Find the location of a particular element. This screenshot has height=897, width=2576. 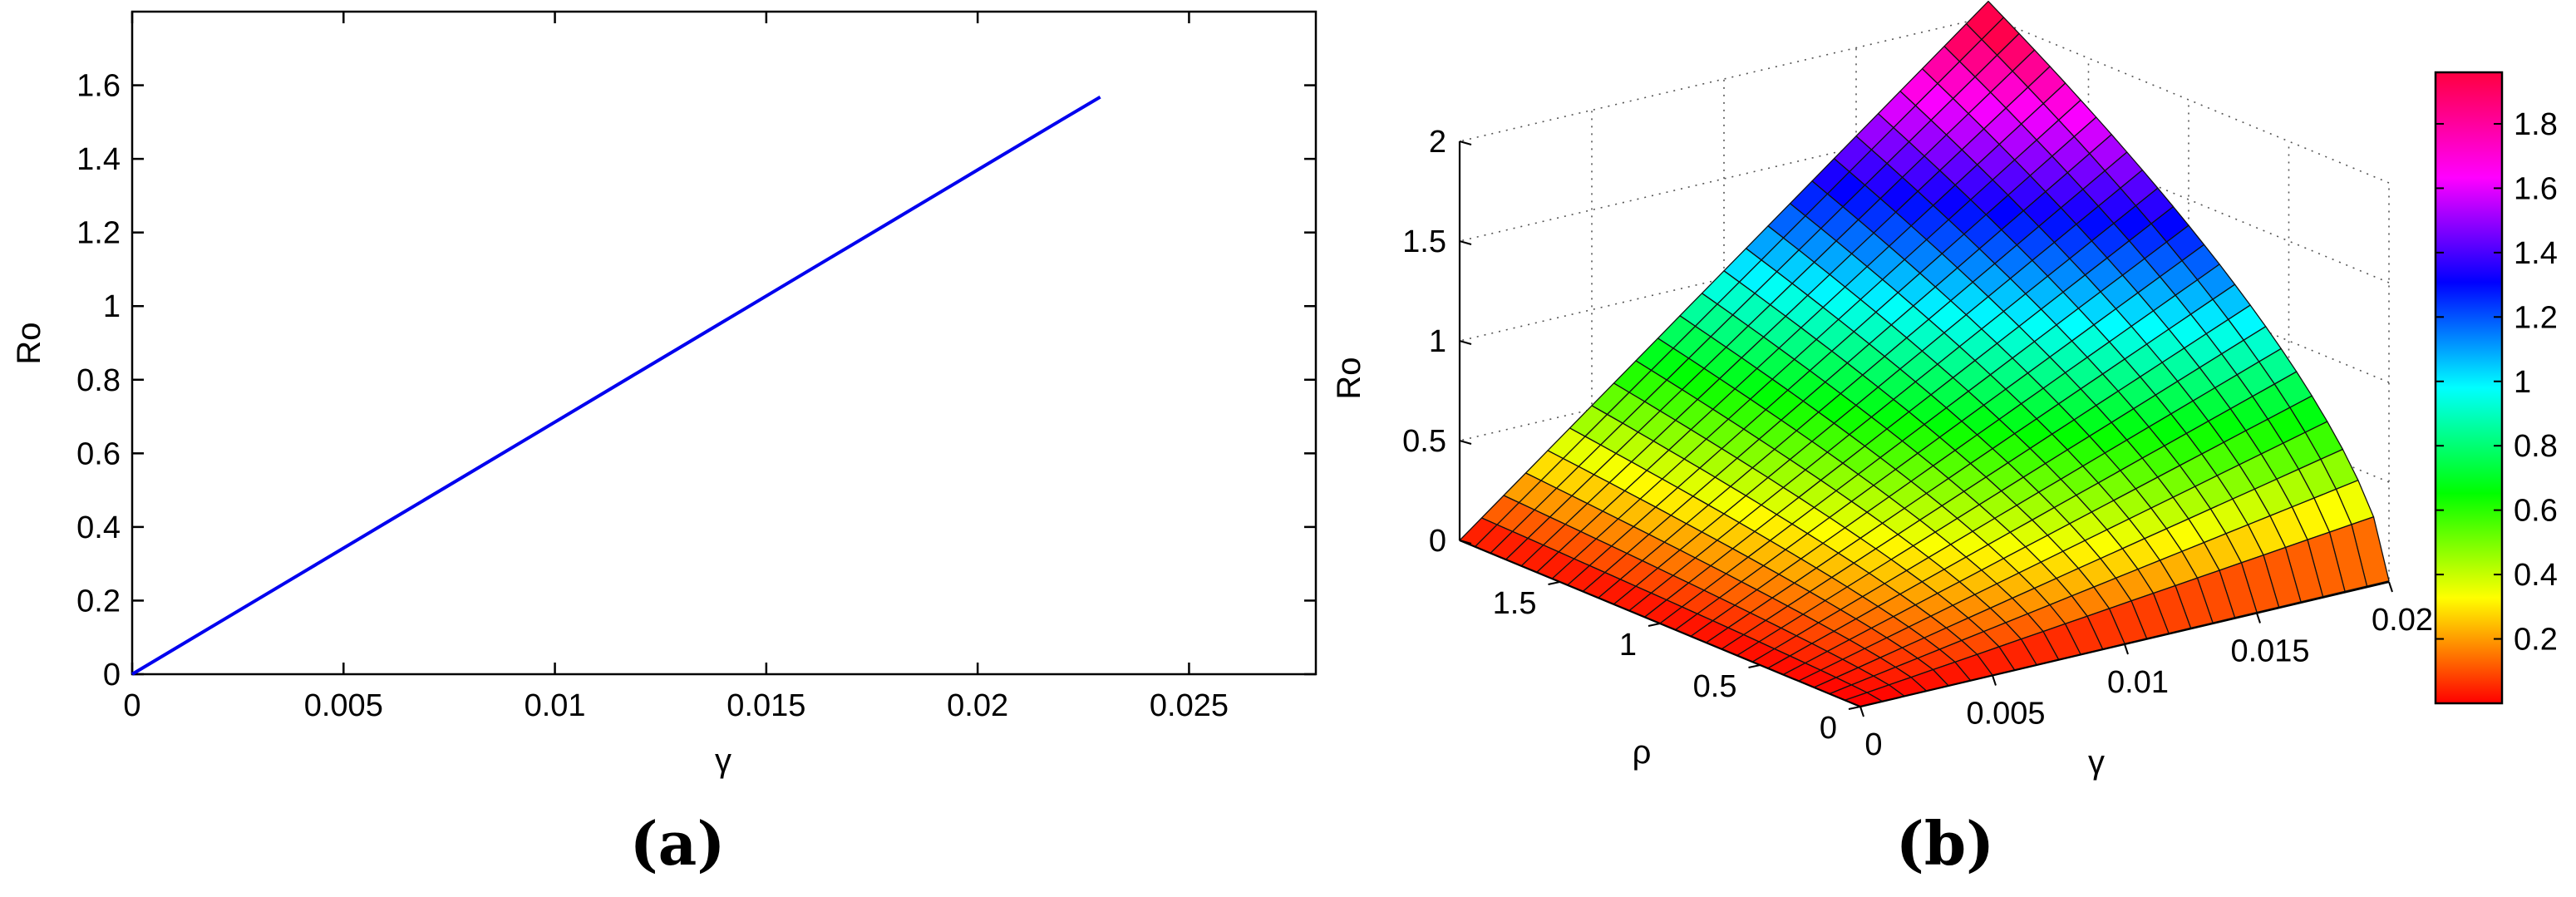

gamma-tick-label: 0.02 is located at coordinates (2402, 621).